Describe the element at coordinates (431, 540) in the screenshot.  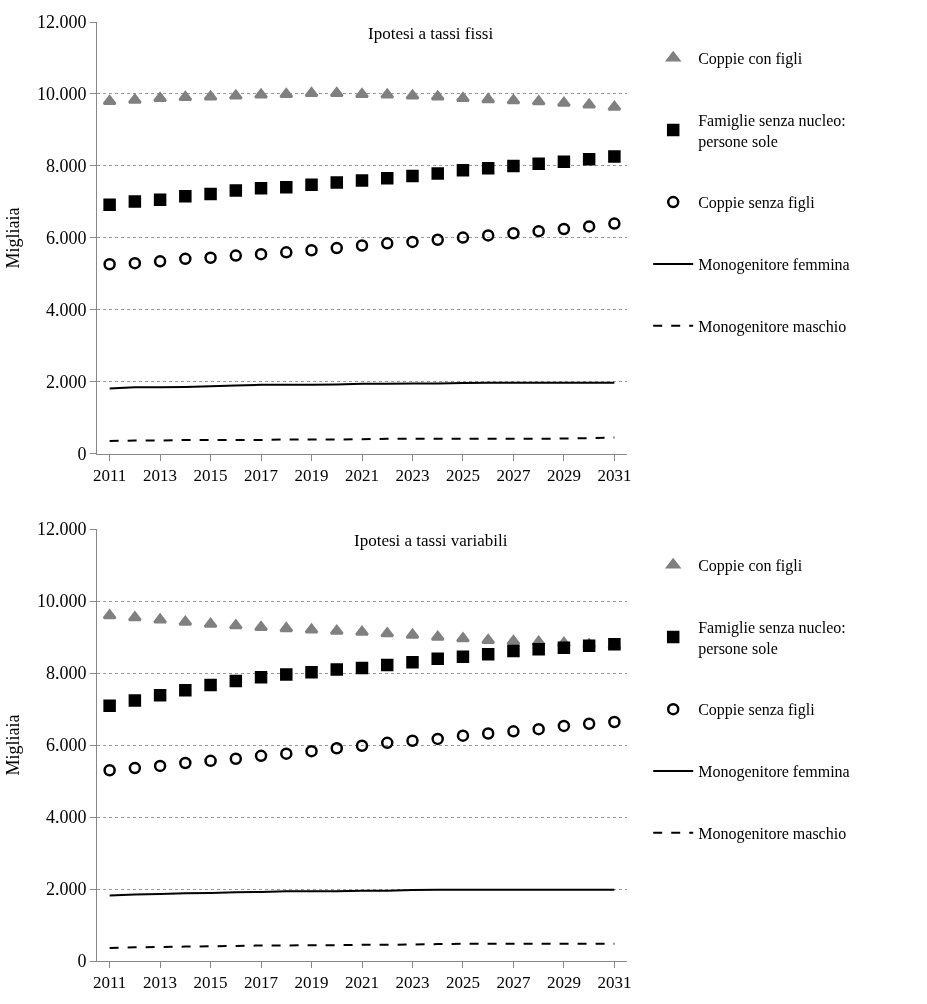
I see `chart-title: Ipotesi a tassi variabili` at that location.